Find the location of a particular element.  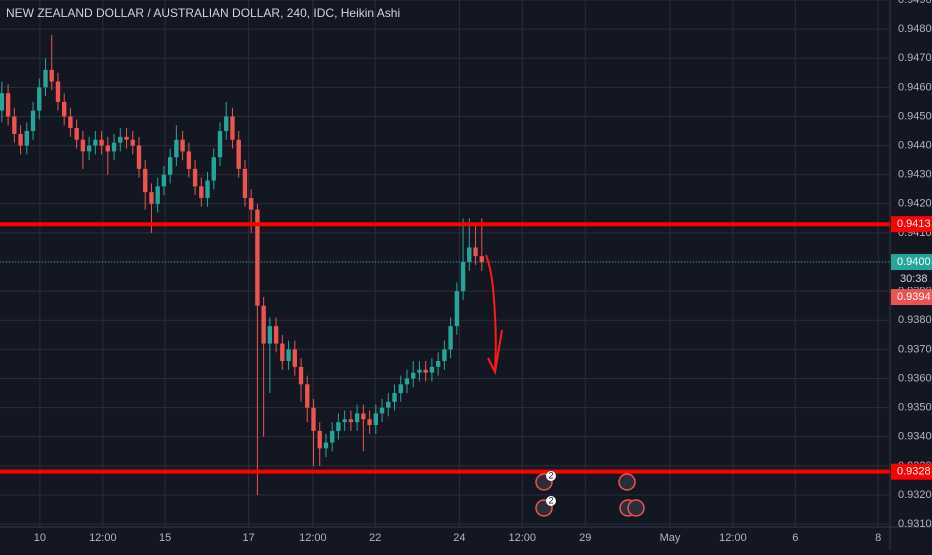

arrow-annotation is located at coordinates (491, 312).